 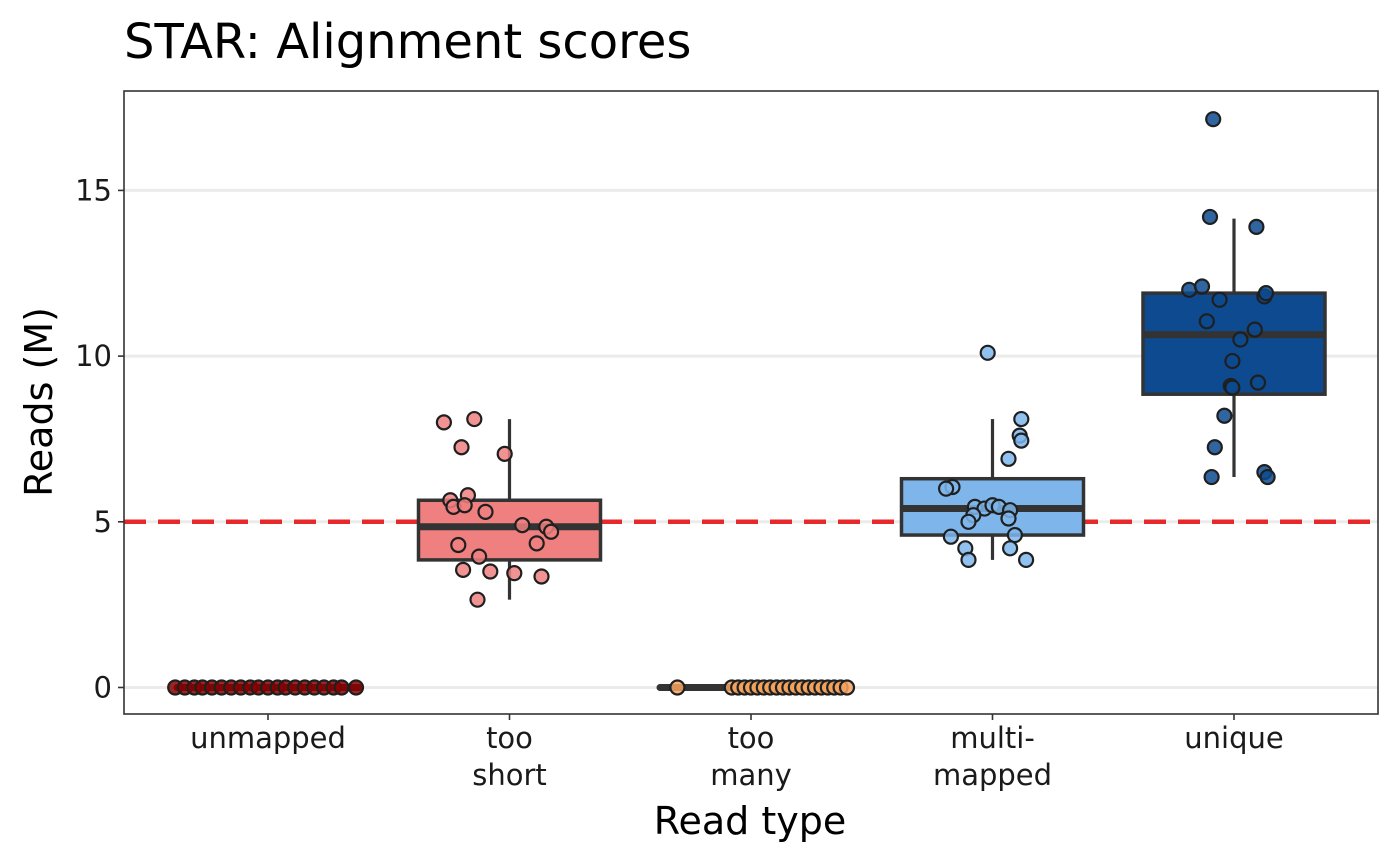 I want to click on box-multi-mapped, so click(x=992, y=489).